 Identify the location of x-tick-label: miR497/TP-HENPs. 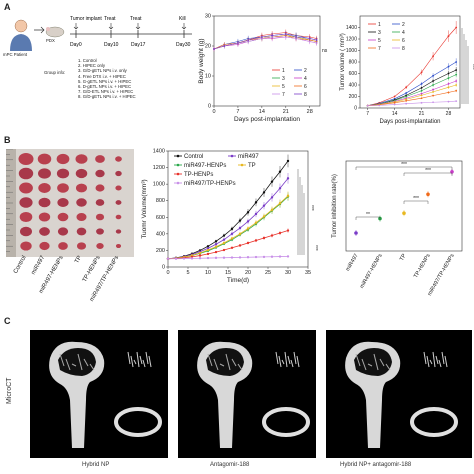
(441, 275).